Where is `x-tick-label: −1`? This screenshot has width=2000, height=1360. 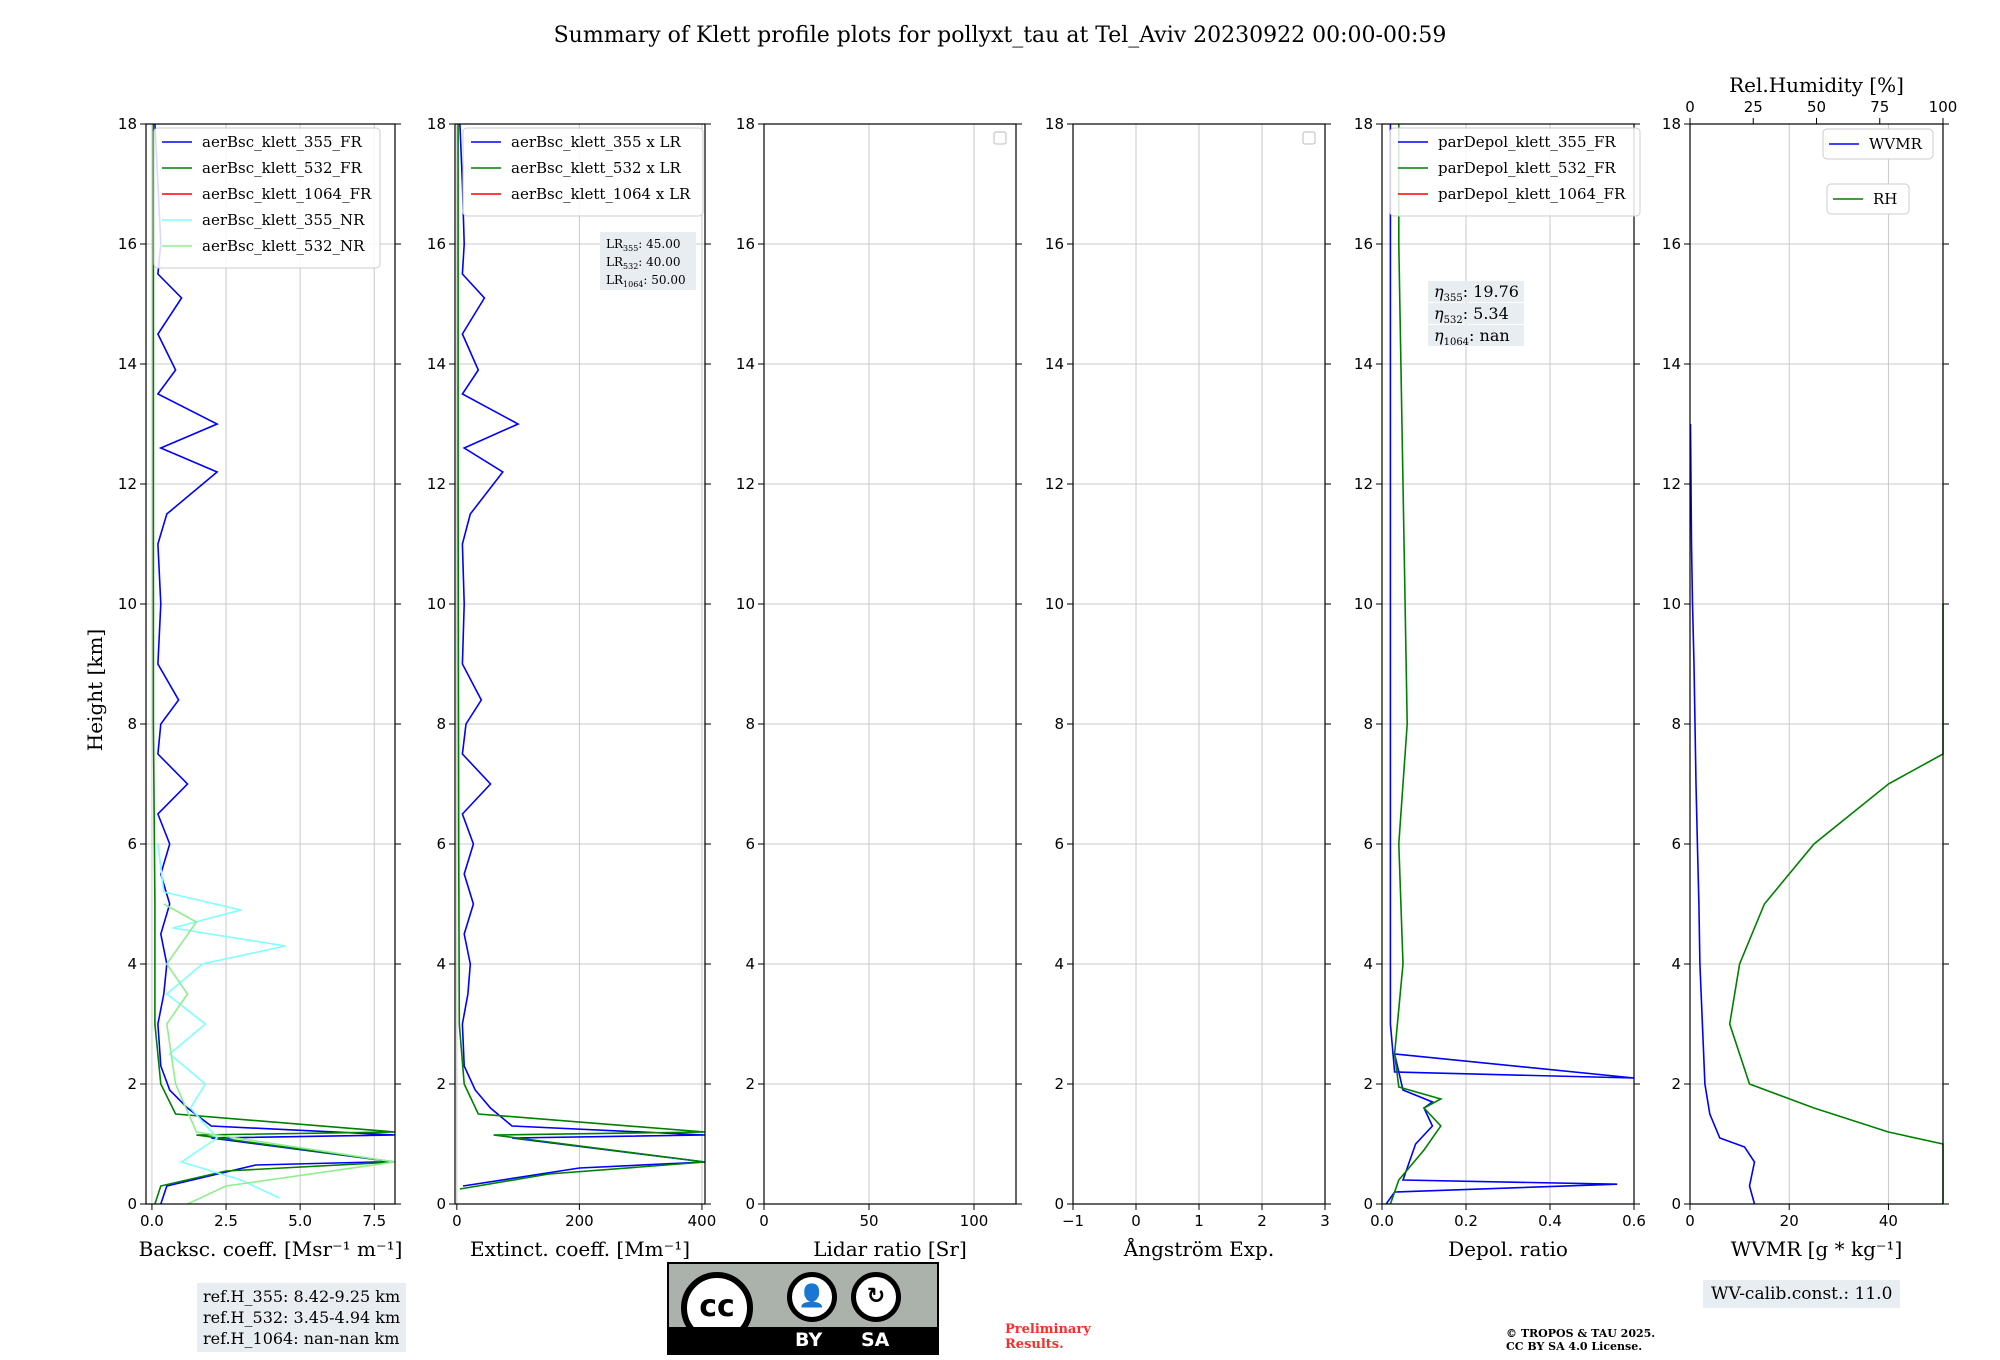 x-tick-label: −1 is located at coordinates (1073, 1221).